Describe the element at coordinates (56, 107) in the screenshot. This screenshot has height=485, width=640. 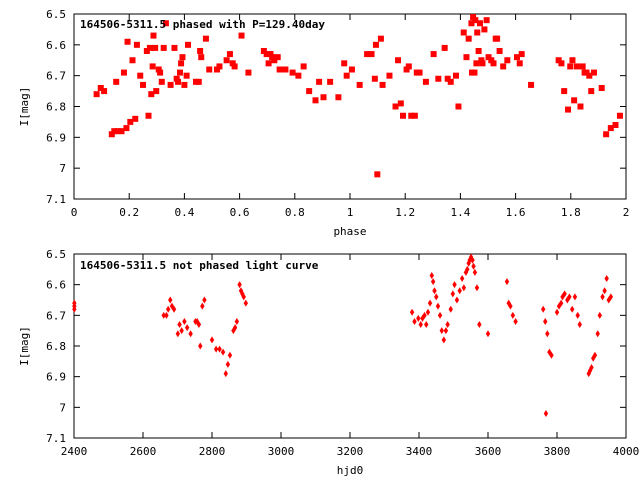
I see `y-tick-label: 6.8` at that location.